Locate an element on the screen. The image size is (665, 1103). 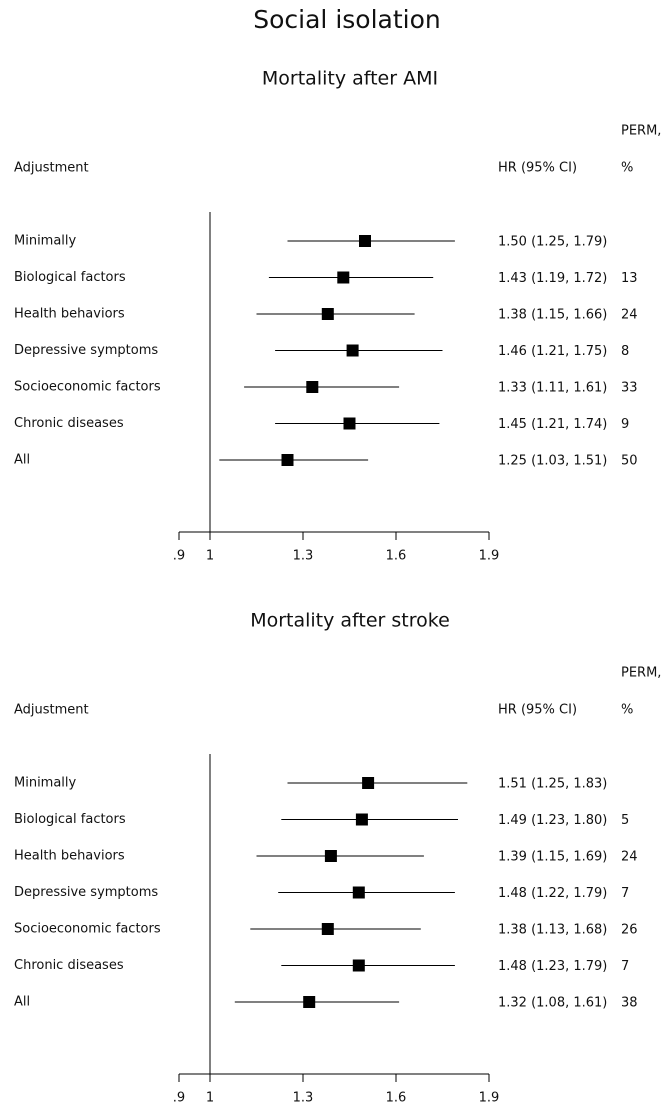
perm-label: 8 is located at coordinates (625, 351).